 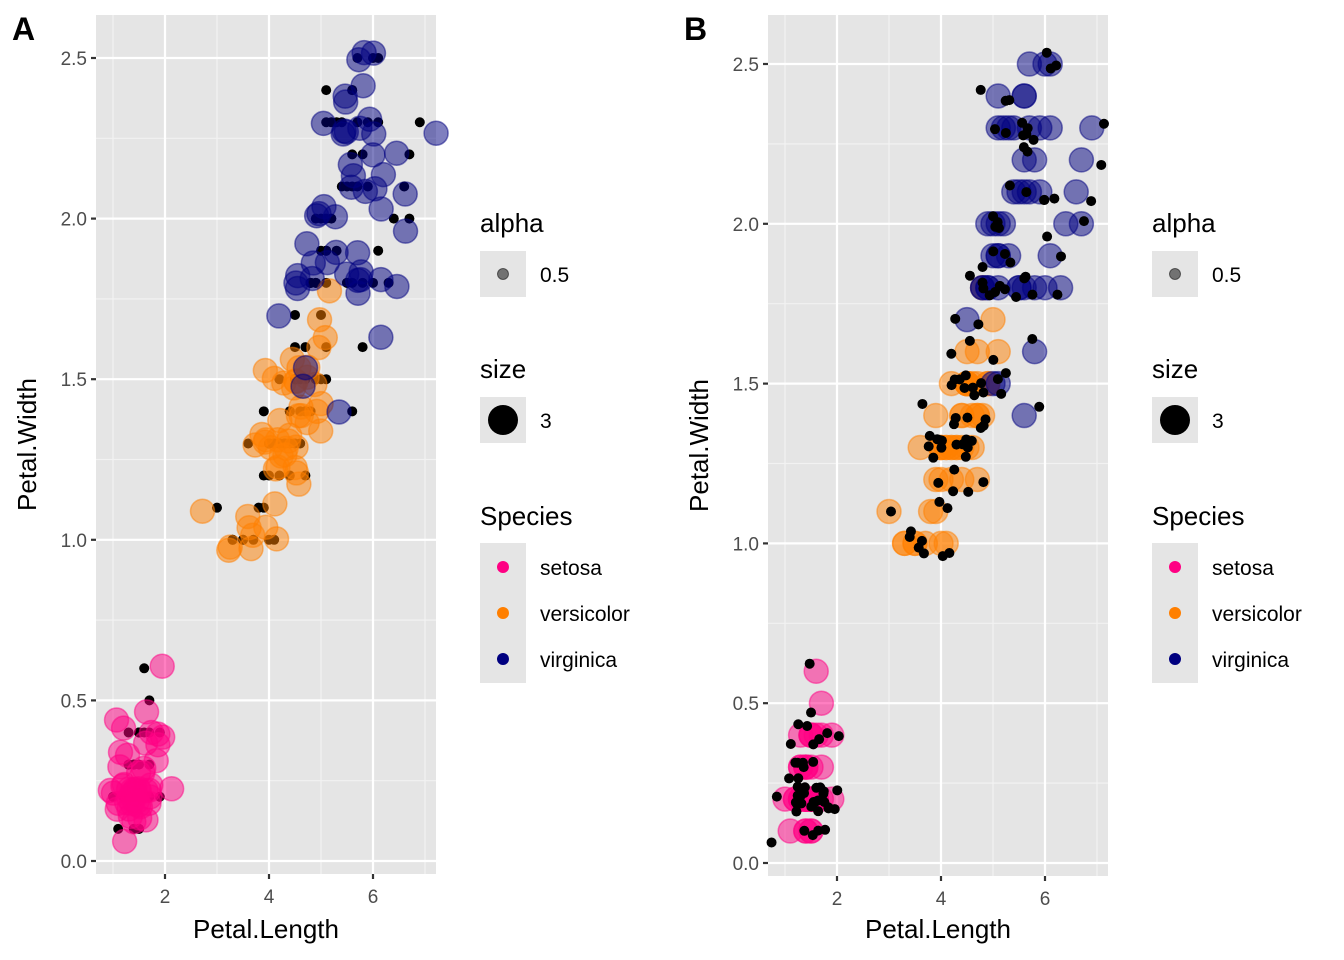 What do you see at coordinates (1175, 420) in the screenshot?
I see `legend-size-point` at bounding box center [1175, 420].